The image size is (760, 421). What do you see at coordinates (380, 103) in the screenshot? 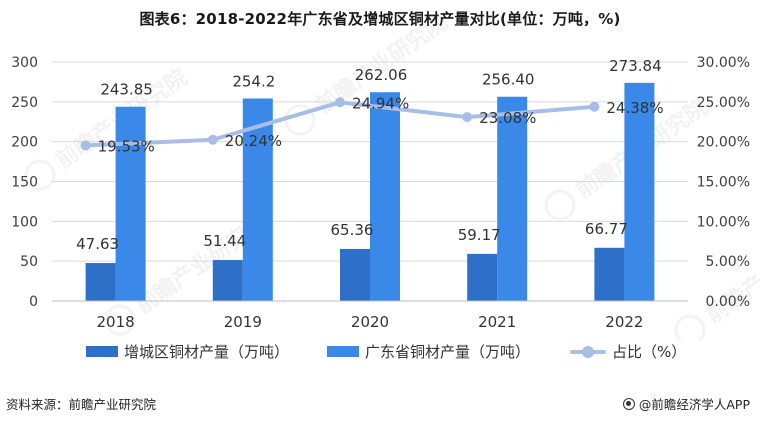
I see `data-label-ratio: 24.94%` at bounding box center [380, 103].